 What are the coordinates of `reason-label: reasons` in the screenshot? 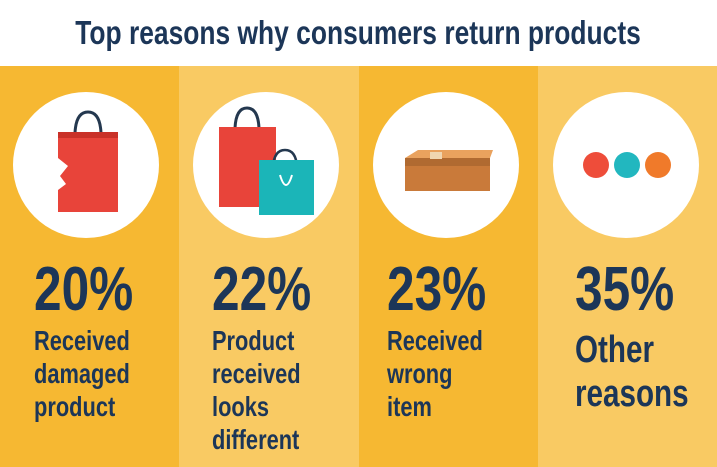 It's located at (632, 394).